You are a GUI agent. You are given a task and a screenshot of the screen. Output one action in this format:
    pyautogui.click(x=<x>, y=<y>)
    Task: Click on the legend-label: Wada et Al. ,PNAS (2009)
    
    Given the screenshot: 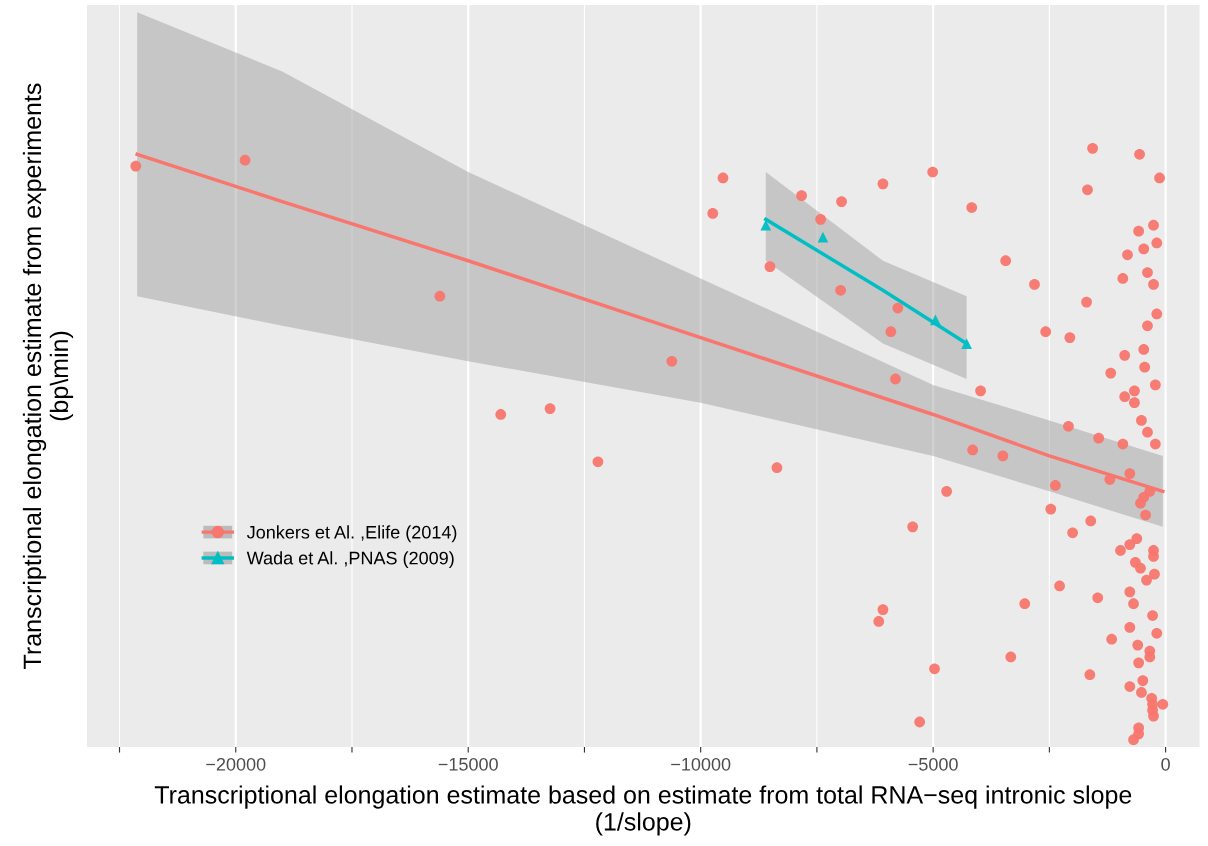 What is the action you would take?
    pyautogui.click(x=350, y=560)
    